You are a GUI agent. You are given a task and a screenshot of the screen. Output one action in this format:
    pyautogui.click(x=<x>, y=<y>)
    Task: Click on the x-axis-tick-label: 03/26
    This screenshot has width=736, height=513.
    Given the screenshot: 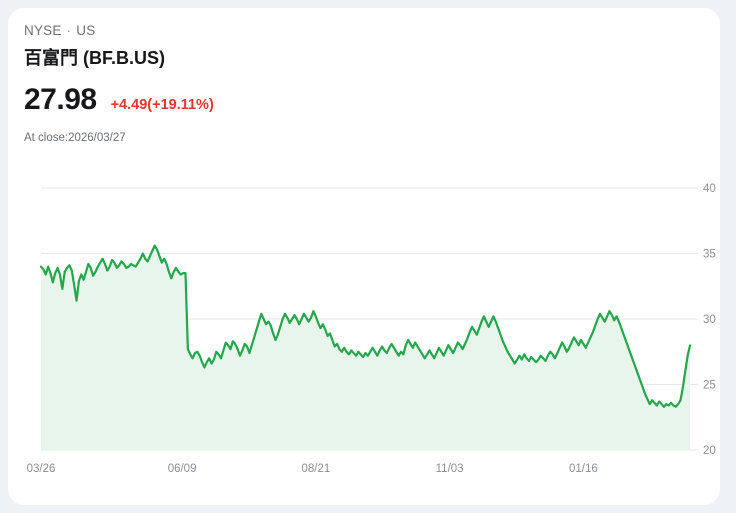 What is the action you would take?
    pyautogui.click(x=41, y=469)
    